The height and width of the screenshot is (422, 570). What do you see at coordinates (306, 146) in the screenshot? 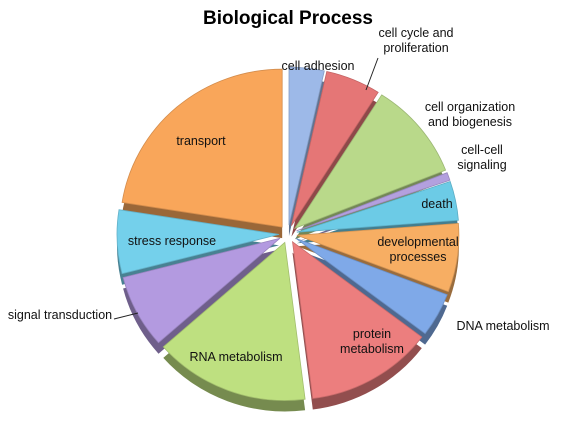
I see `pie-slice-cell-adhesion` at bounding box center [306, 146].